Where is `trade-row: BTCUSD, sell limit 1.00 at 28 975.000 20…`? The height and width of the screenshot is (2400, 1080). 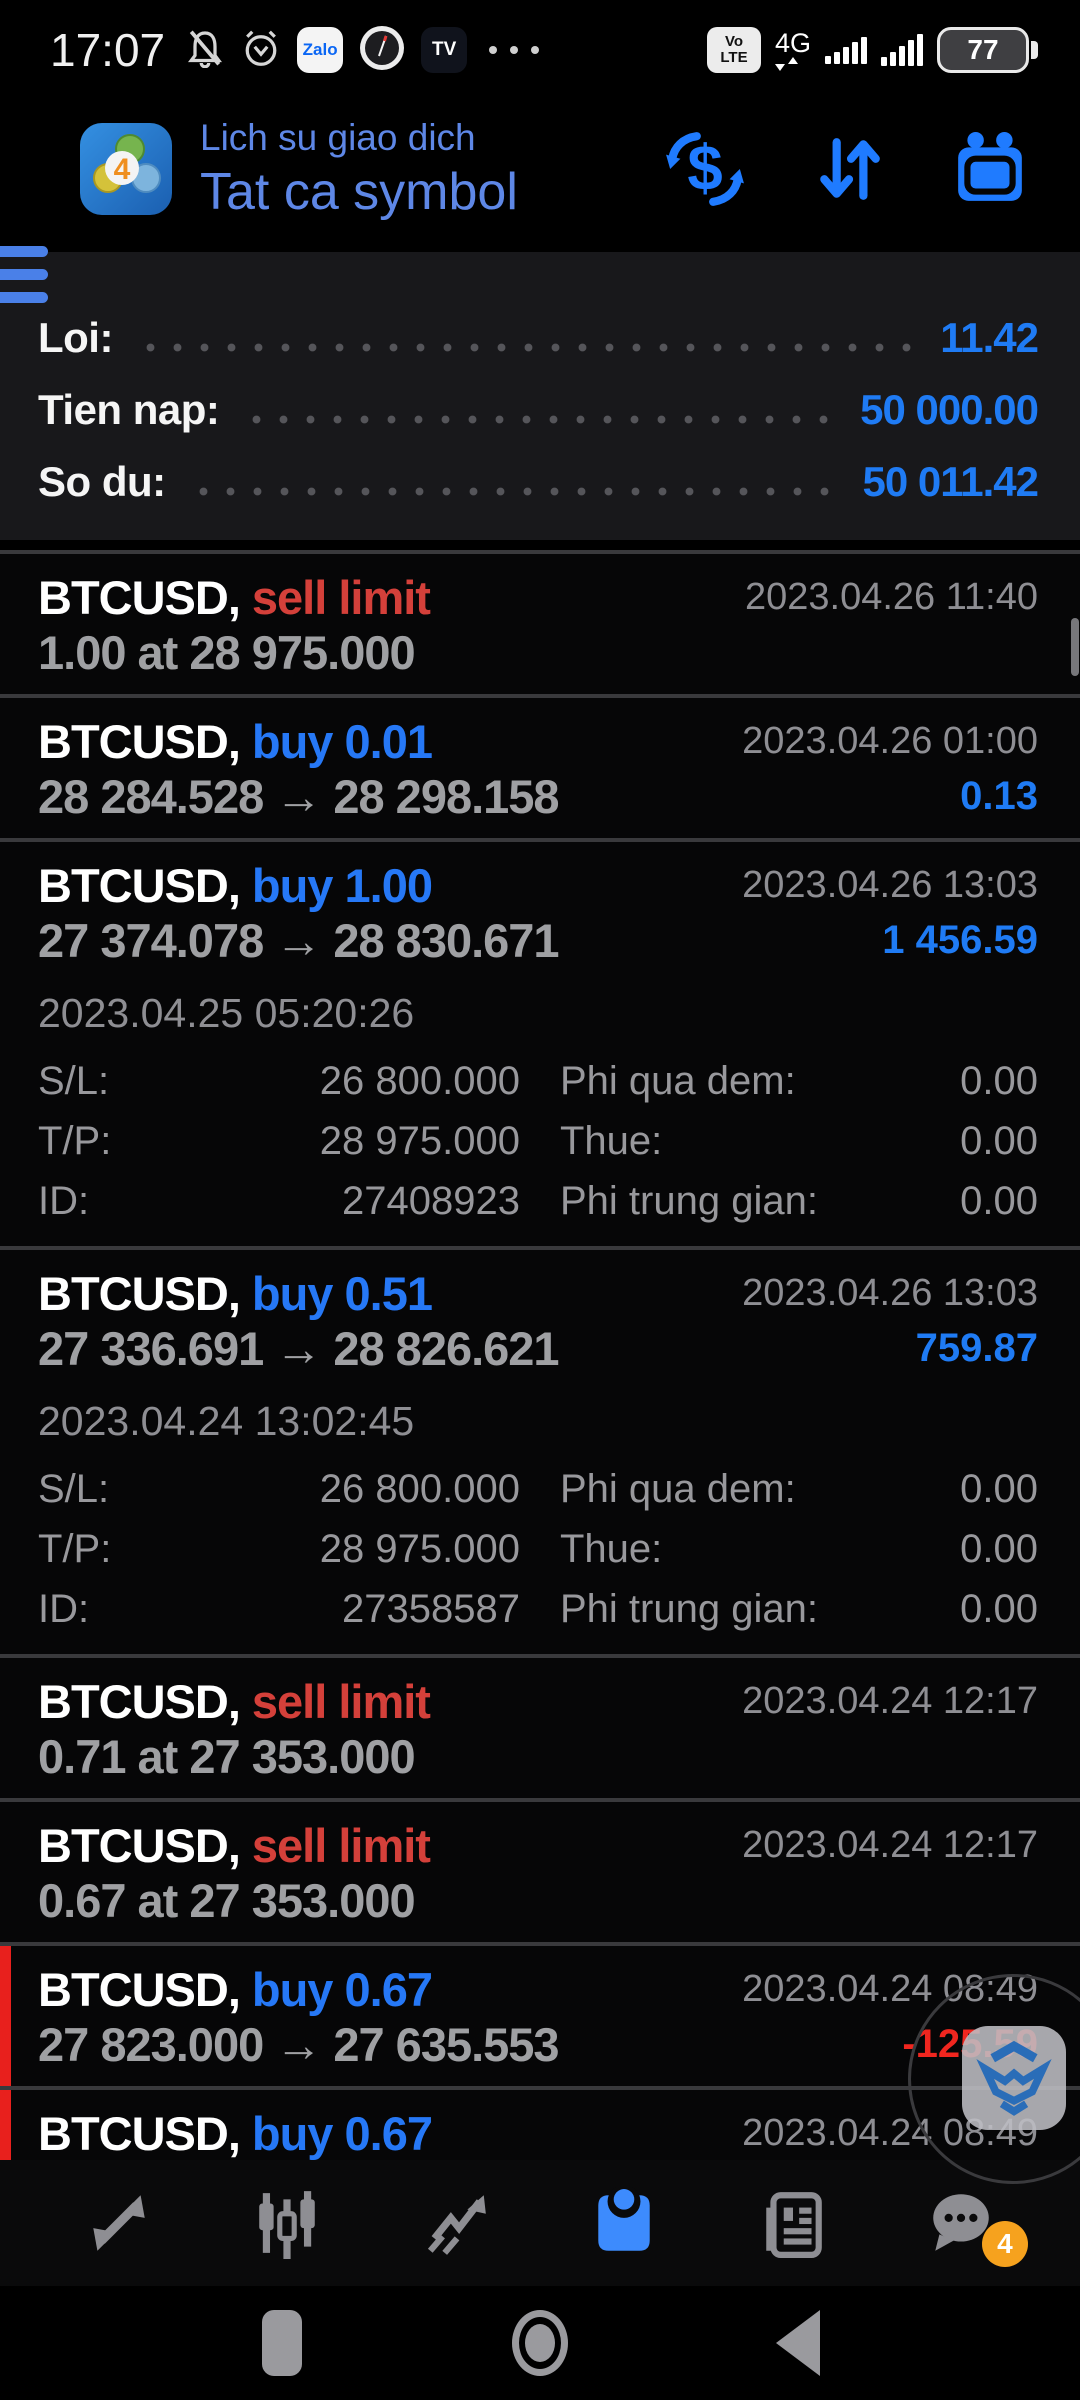
trade-row: BTCUSD, sell limit 1.00 at 28 975.000 20… is located at coordinates (540, 622).